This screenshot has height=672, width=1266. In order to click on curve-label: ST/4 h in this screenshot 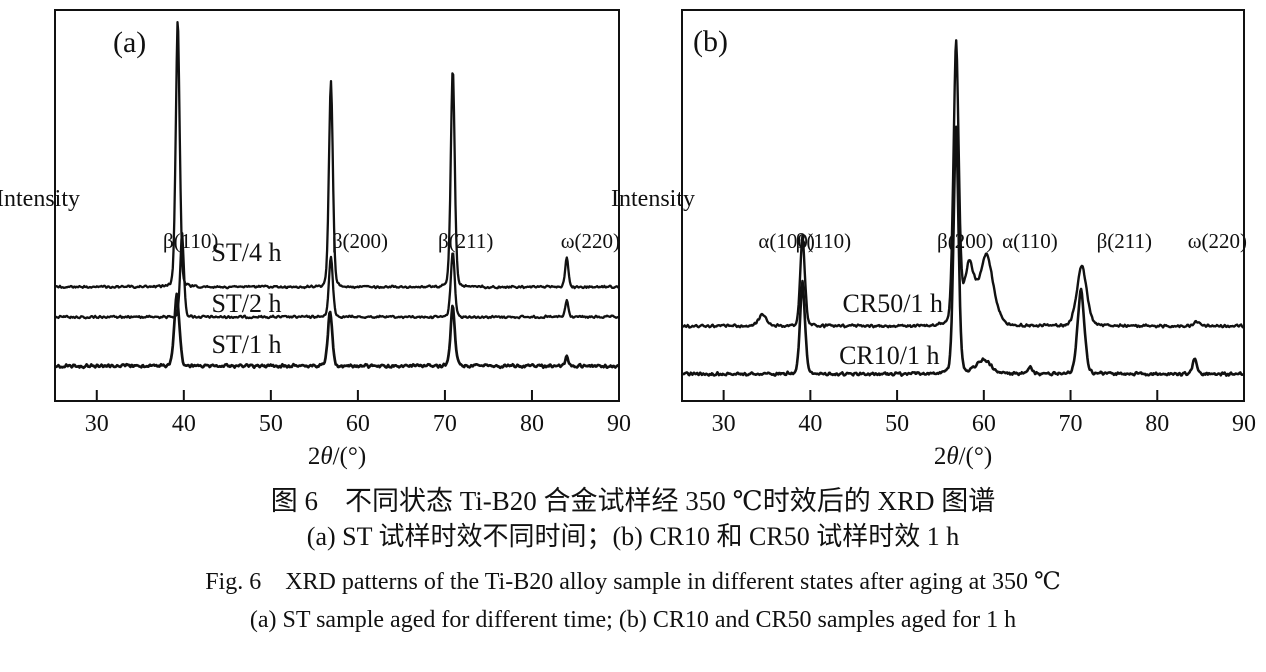, I will do `click(246, 252)`.